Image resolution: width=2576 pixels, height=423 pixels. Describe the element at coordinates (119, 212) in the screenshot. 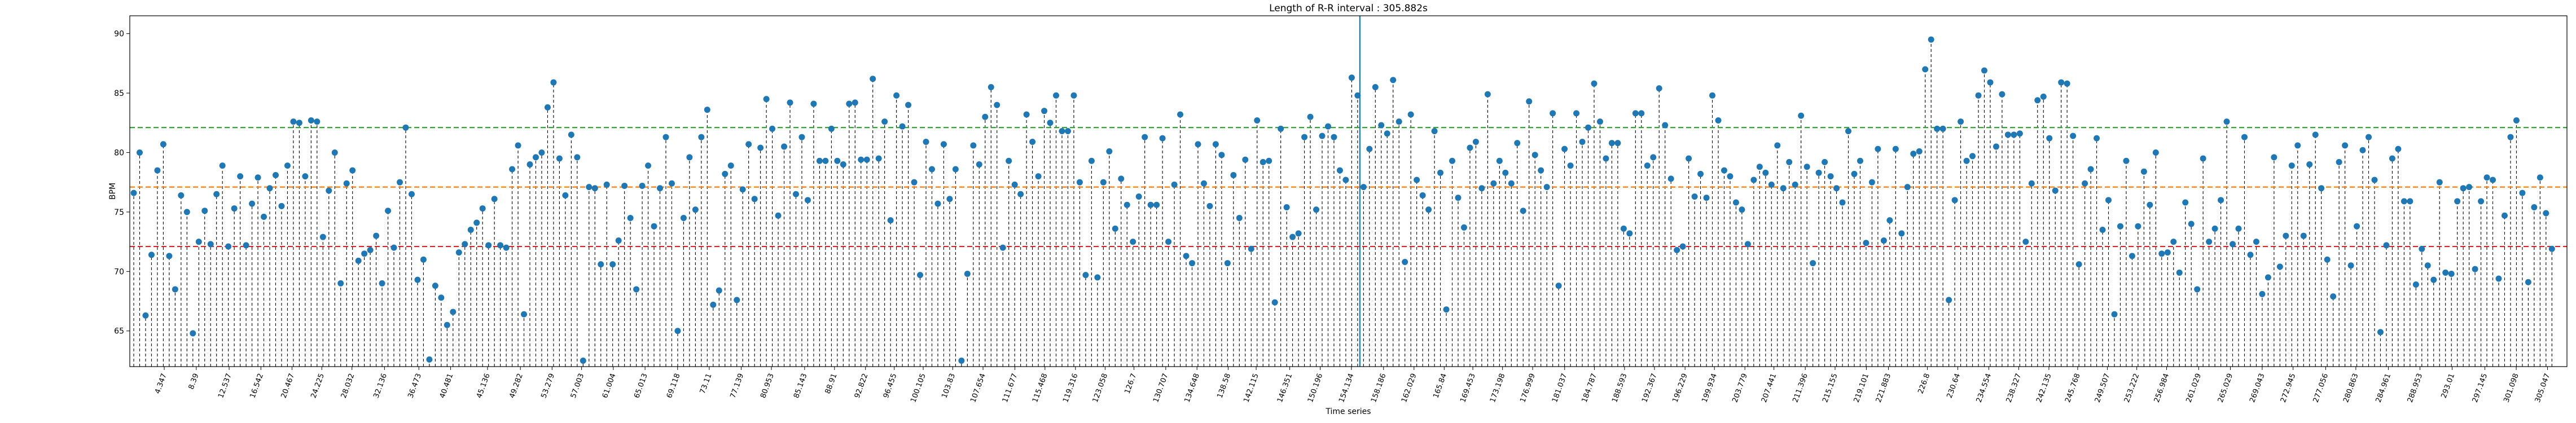

I see `y-tick-label: 75` at that location.